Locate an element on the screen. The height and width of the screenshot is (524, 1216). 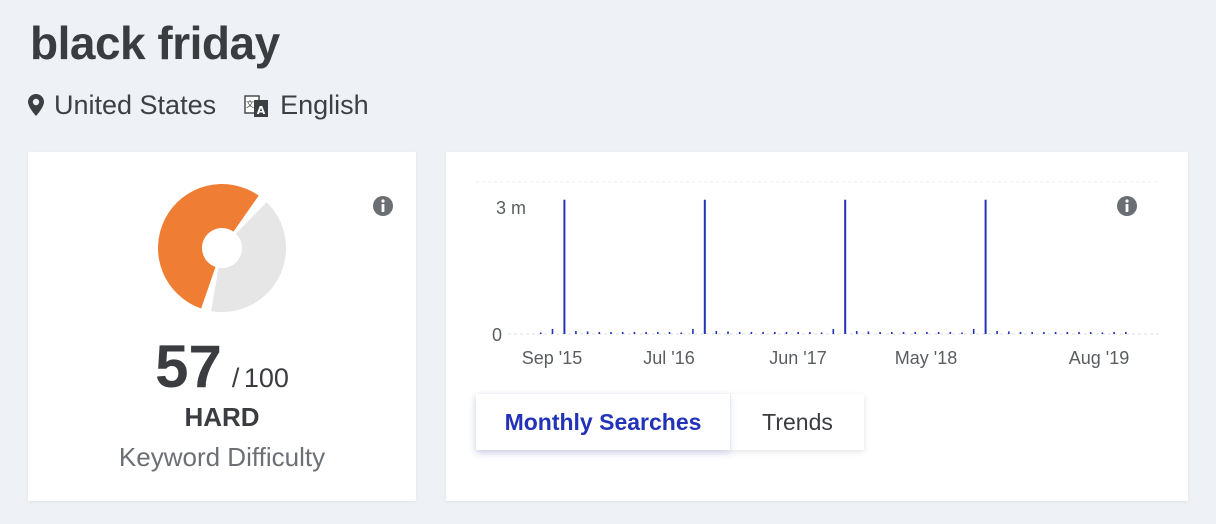
keyword-title: black friday is located at coordinates (155, 43).